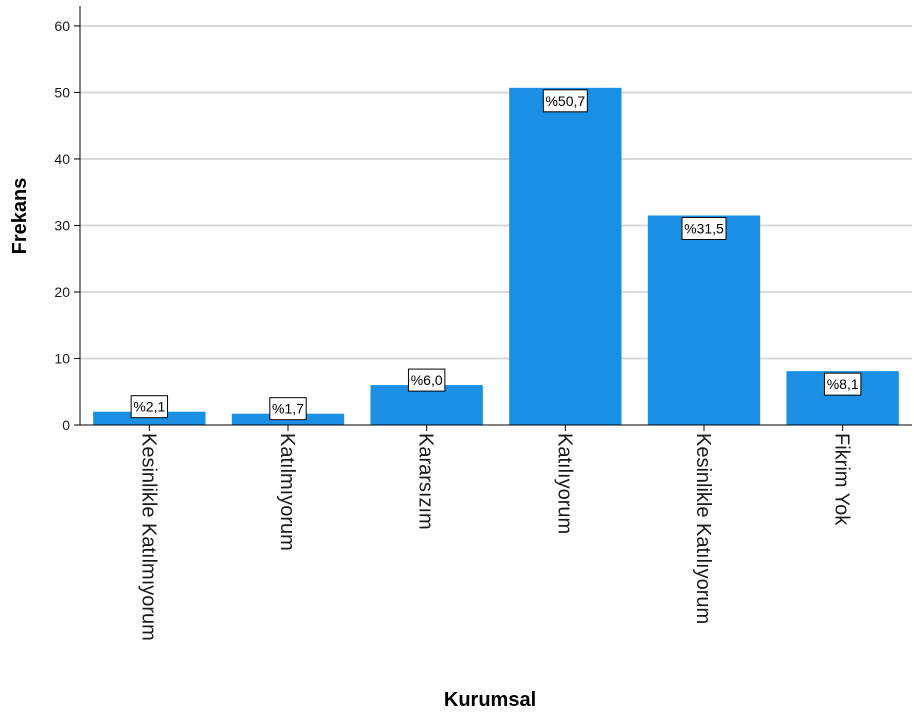 This screenshot has width=914, height=722. I want to click on y-tick-label: 30, so click(62, 225).